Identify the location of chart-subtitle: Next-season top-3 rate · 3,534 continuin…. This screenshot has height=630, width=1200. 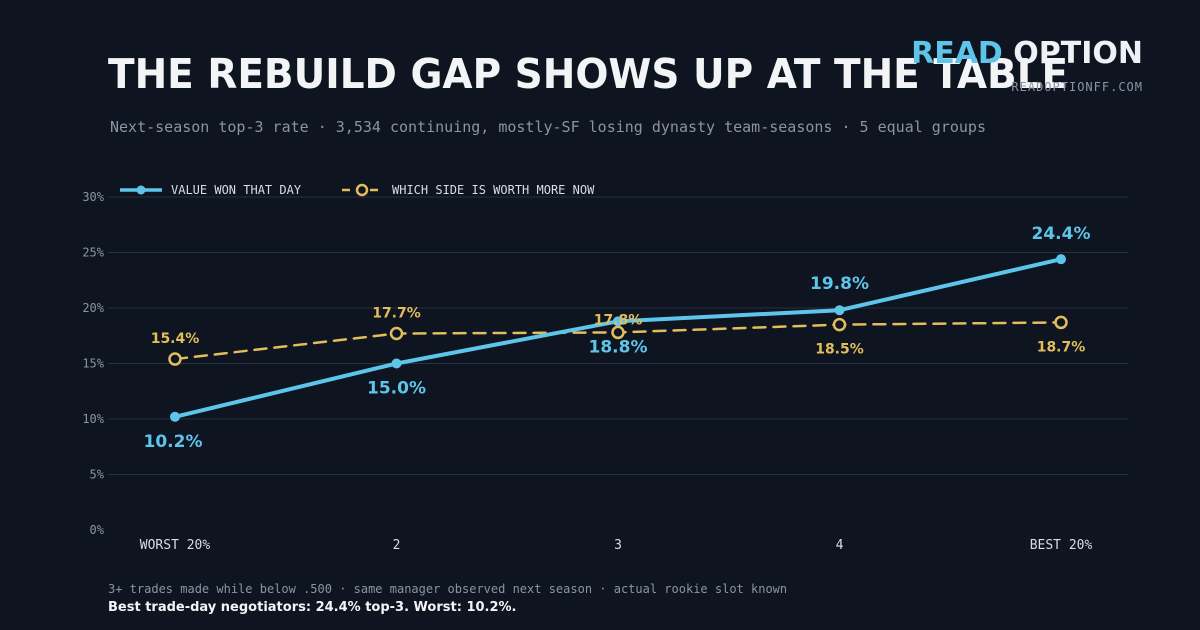
(548, 127).